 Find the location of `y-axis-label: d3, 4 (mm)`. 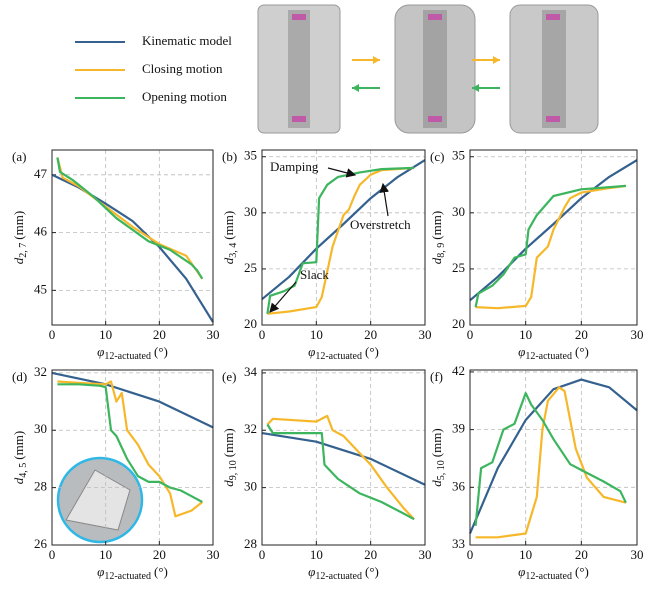

y-axis-label: d3, 4 (mm) is located at coordinates (230, 237).